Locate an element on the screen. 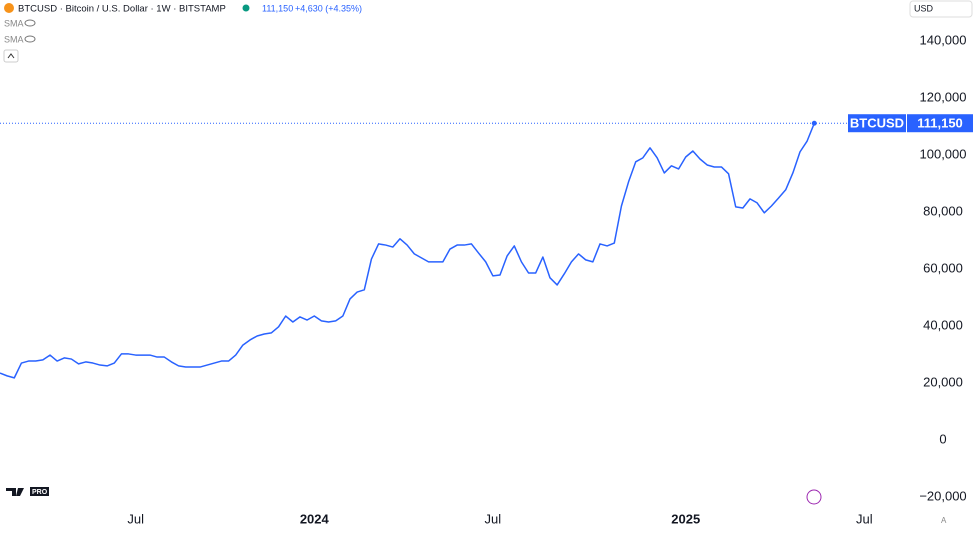  y-tick-label: 100,000 is located at coordinates (943, 153).